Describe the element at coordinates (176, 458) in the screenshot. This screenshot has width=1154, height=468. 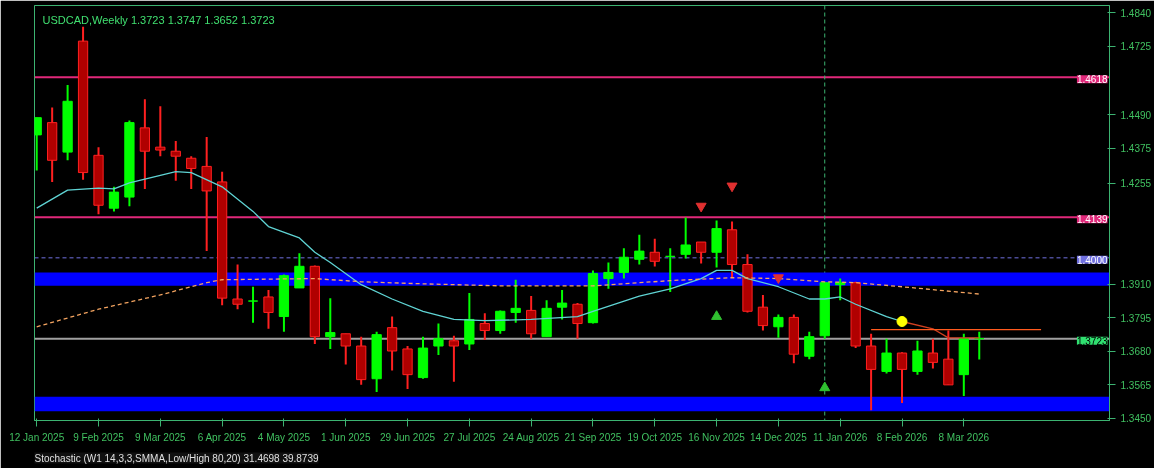
I see `text: Stochastic (W1 14,3,3,SMMA,Low/High 80,20) 31.4698 39.8739` at that location.